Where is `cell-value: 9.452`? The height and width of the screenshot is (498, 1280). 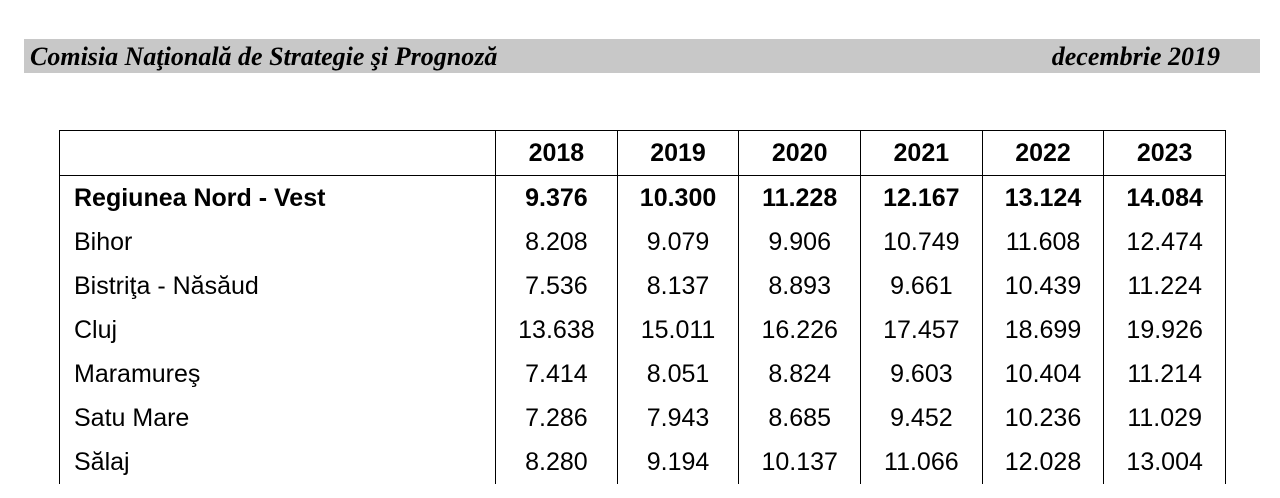 cell-value: 9.452 is located at coordinates (921, 418).